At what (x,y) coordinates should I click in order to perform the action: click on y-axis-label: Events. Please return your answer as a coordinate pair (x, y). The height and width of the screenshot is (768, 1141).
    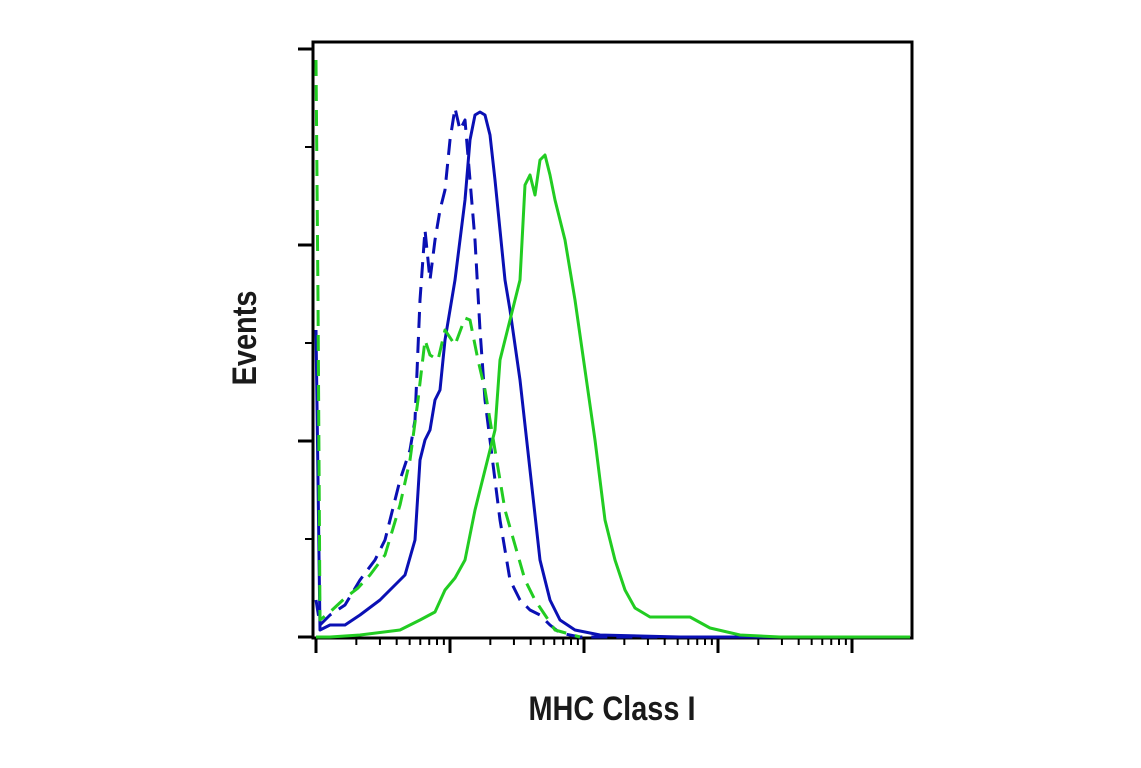
    Looking at the image, I should click on (244, 338).